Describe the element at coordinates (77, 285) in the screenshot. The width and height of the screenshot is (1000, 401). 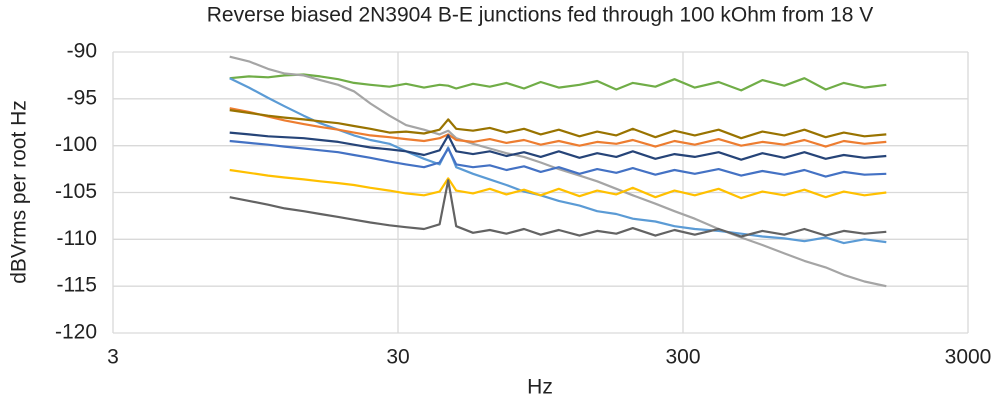
I see `y-tick-label: -115` at that location.